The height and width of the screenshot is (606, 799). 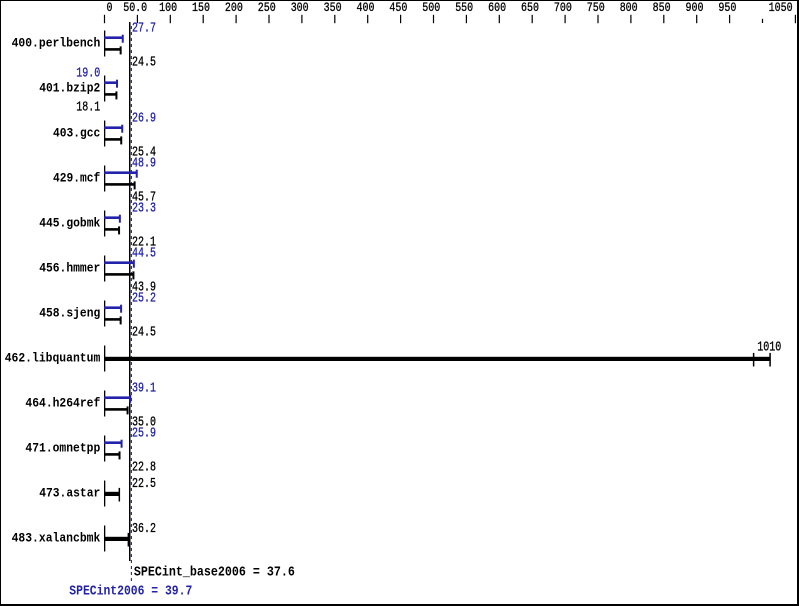 What do you see at coordinates (62, 449) in the screenshot?
I see `svg-text: 471.omnetpp` at bounding box center [62, 449].